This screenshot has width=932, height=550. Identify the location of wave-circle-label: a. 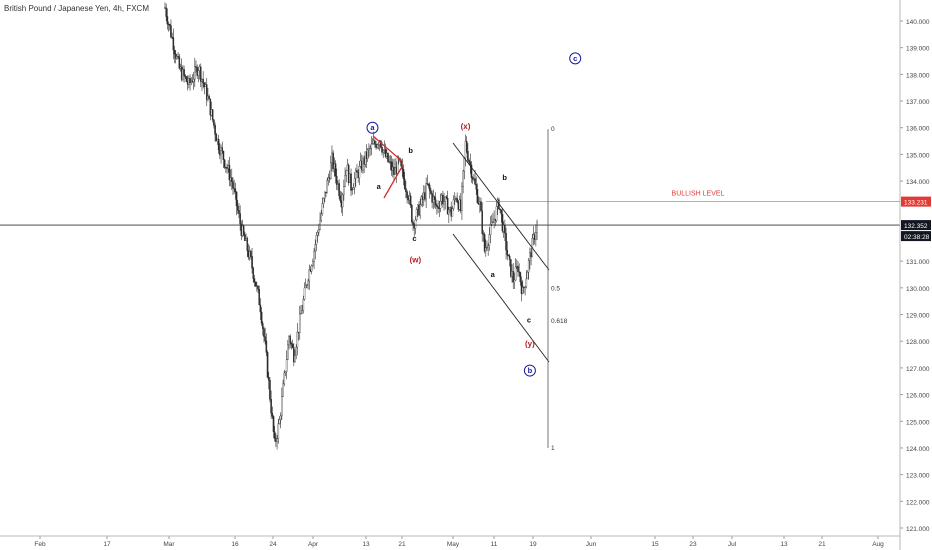
(372, 127).